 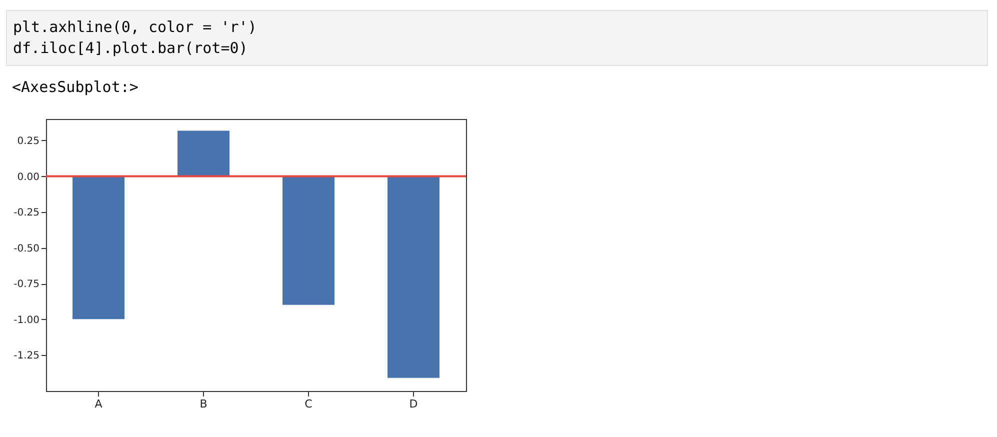 What do you see at coordinates (27, 248) in the screenshot?
I see `y-tick-label: -0.50` at bounding box center [27, 248].